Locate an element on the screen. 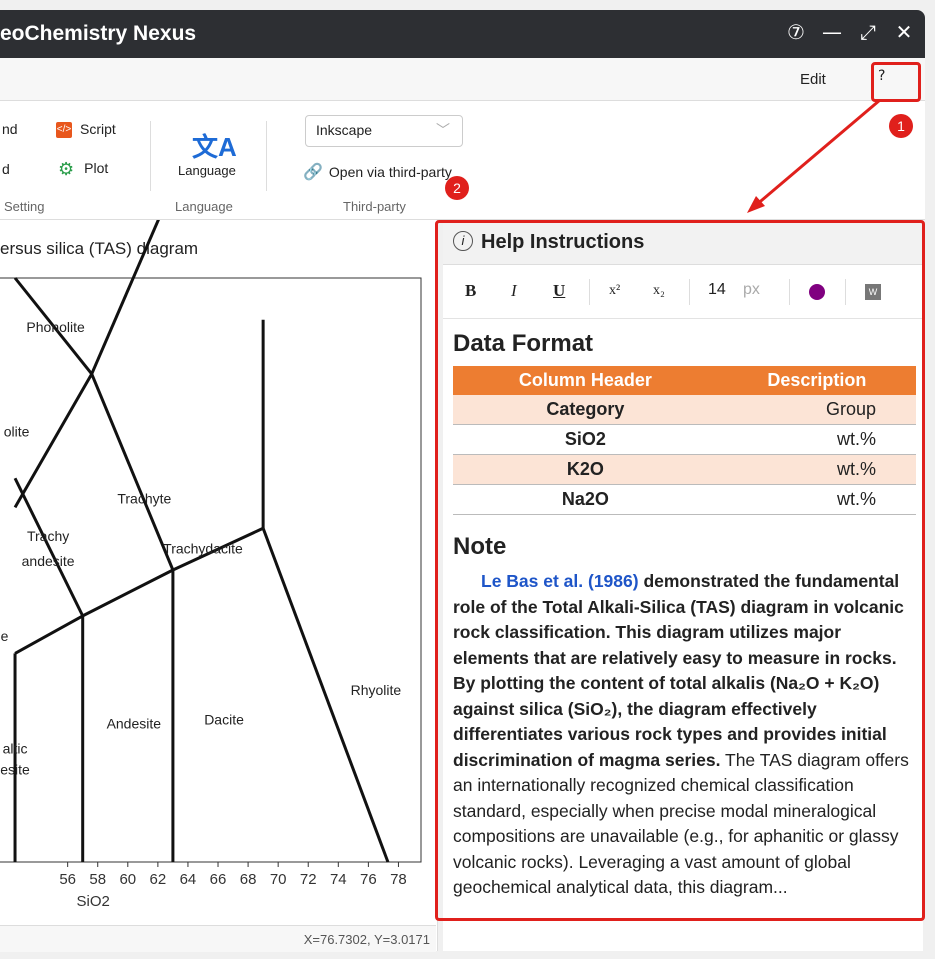  field-label: Trachyte is located at coordinates (144, 498).